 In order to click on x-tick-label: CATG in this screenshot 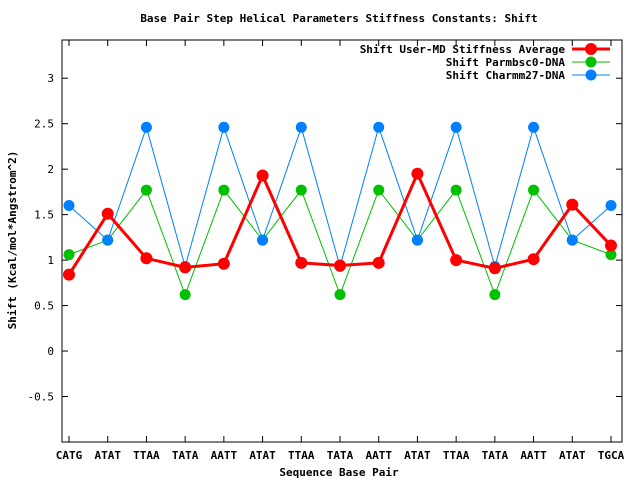, I will do `click(69, 455)`.